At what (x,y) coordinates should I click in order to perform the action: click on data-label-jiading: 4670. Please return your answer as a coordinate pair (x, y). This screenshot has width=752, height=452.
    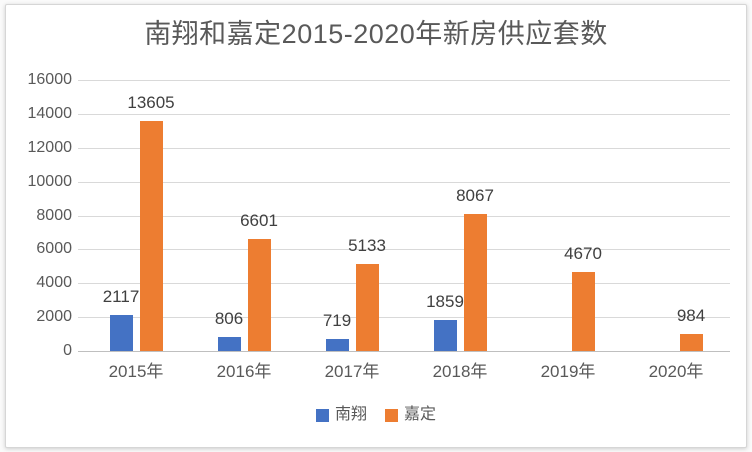
    Looking at the image, I should click on (583, 253).